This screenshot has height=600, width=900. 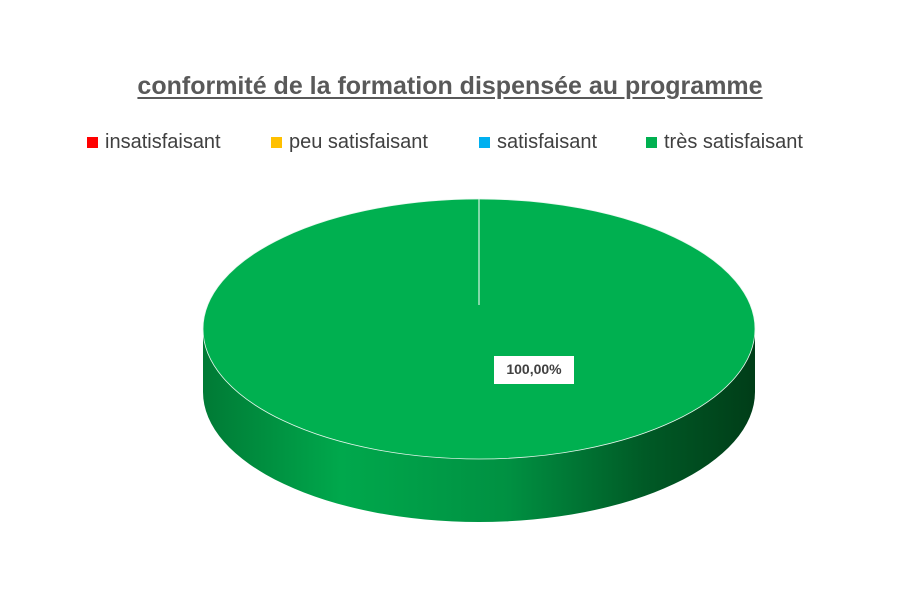 I want to click on legend-swatch-tres-satisfaisant, so click(x=651, y=142).